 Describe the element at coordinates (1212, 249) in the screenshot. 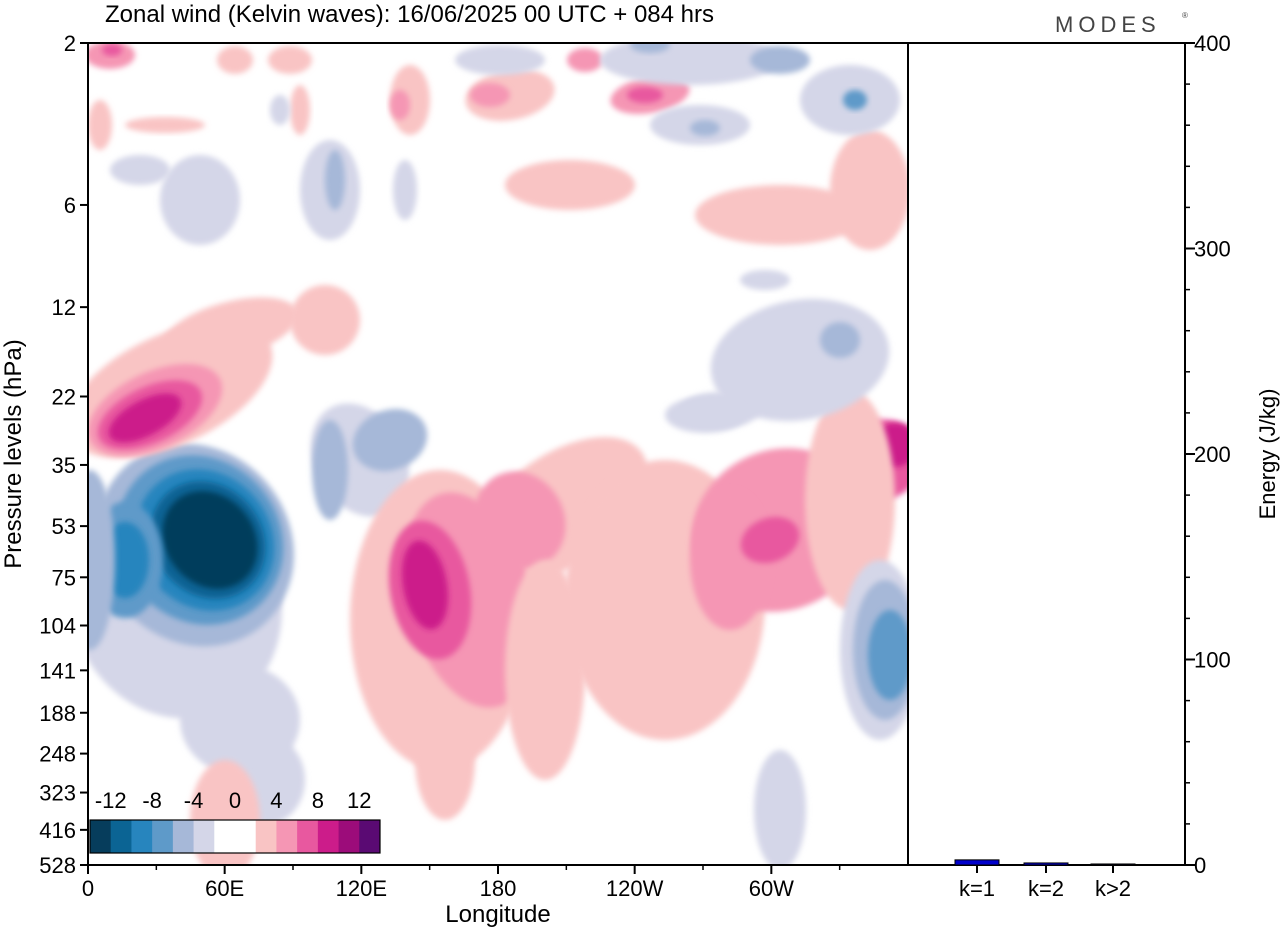

I see `energy-tick-label: 300` at that location.